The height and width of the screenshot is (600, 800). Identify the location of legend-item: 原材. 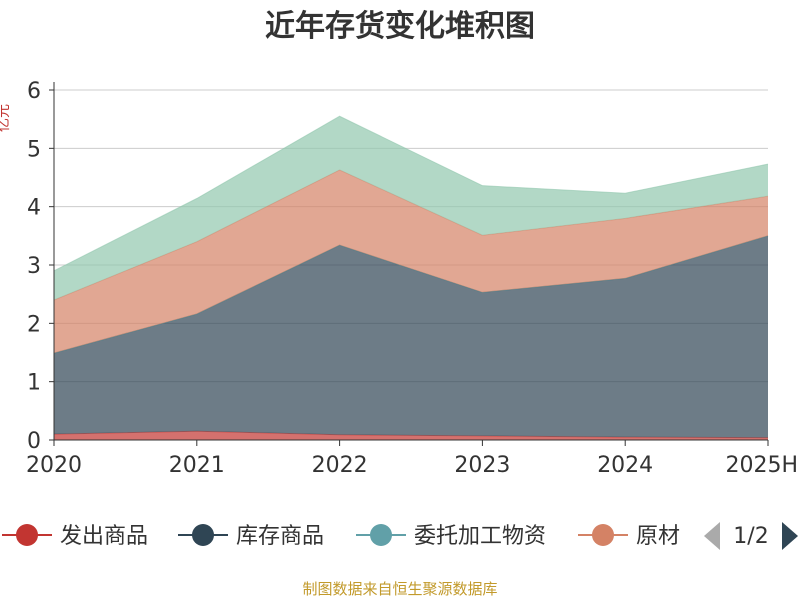
(629, 536).